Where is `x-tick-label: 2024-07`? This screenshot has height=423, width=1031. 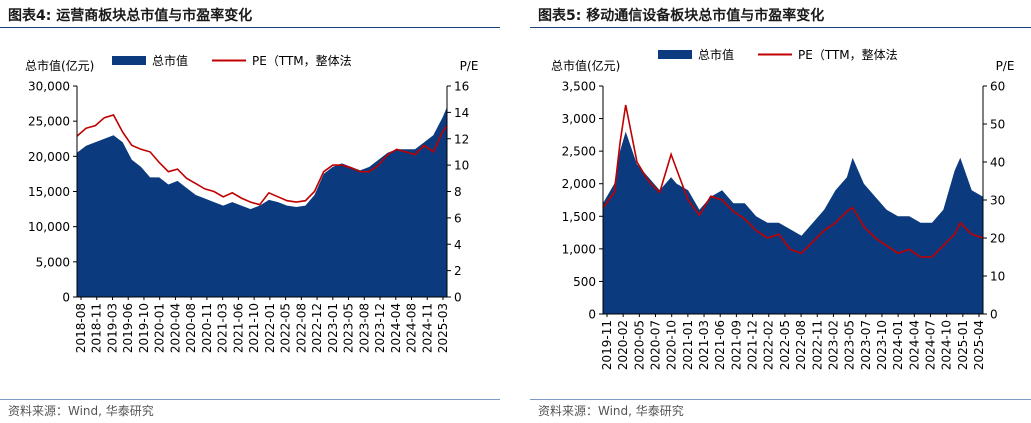 x-tick-label: 2024-07 is located at coordinates (930, 345).